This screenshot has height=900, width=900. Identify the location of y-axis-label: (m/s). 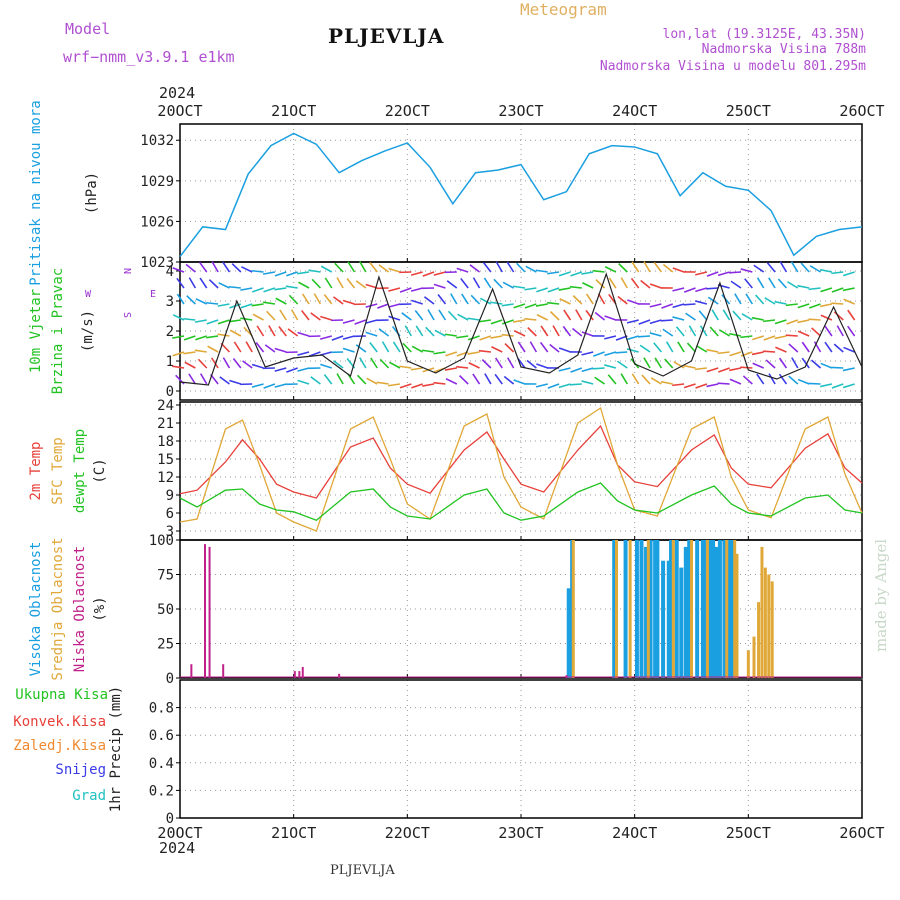
(88, 331).